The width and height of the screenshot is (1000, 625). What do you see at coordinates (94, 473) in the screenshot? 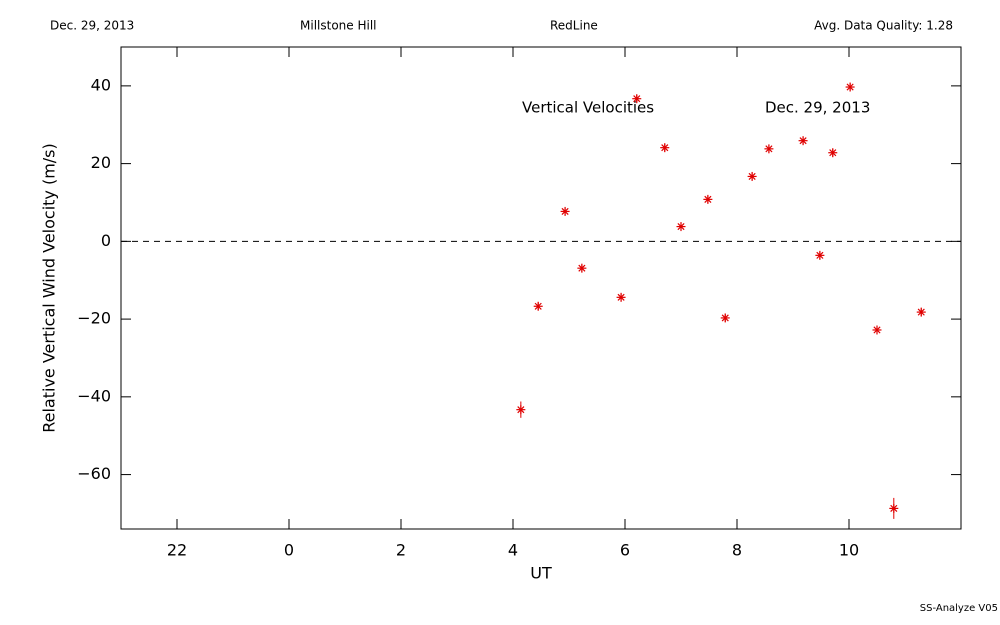
I see `y-tick-label: −60` at bounding box center [94, 473].